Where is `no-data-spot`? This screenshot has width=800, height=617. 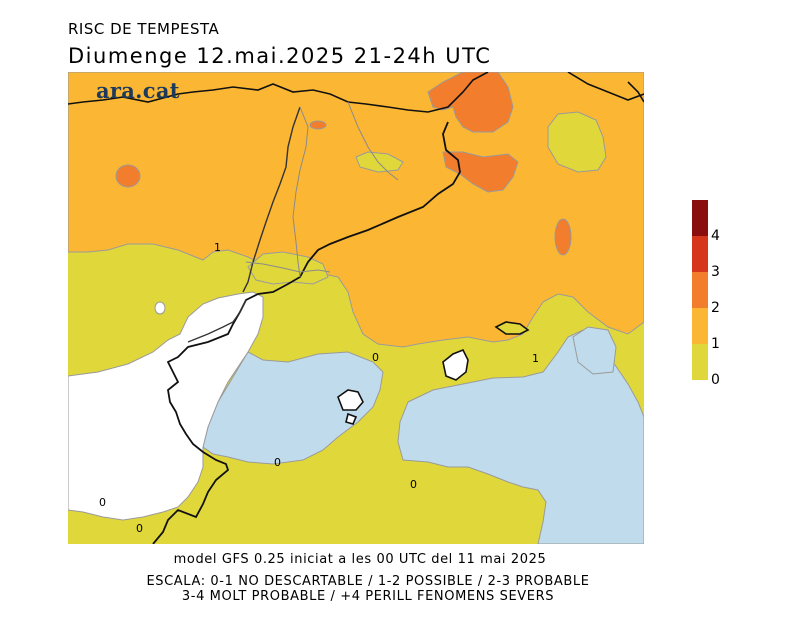
no-data-spot is located at coordinates (160, 308).